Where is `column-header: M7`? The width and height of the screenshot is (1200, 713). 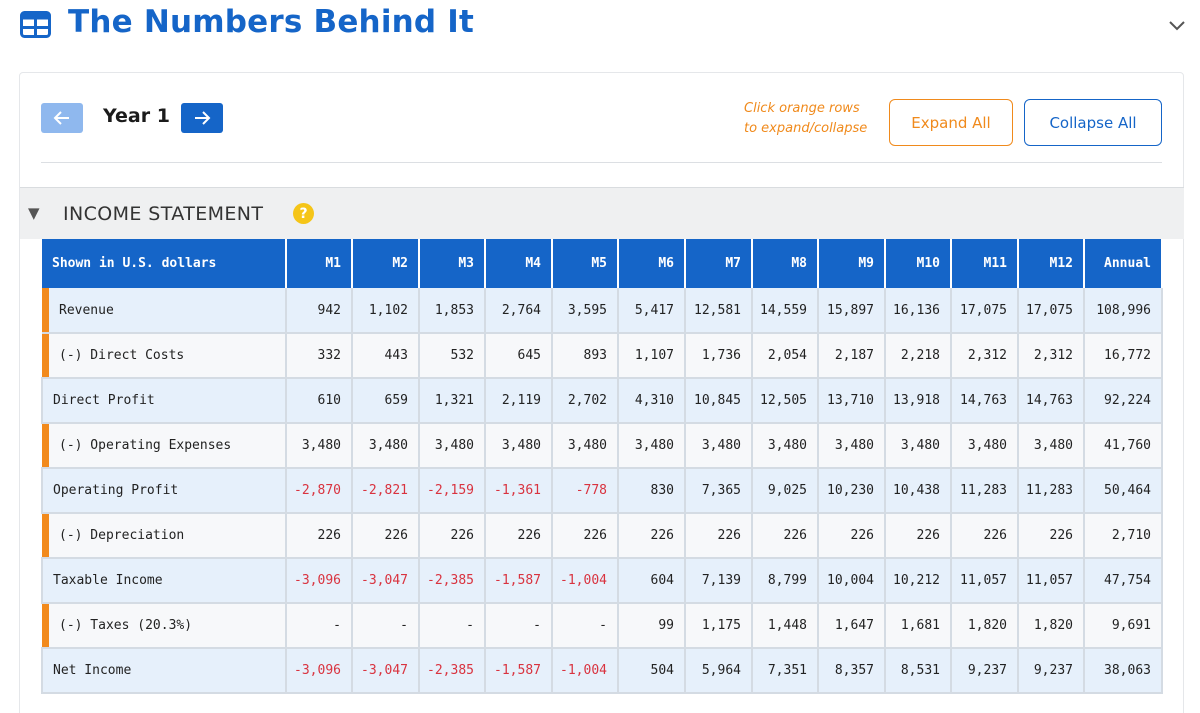
column-header: M7 is located at coordinates (719, 263).